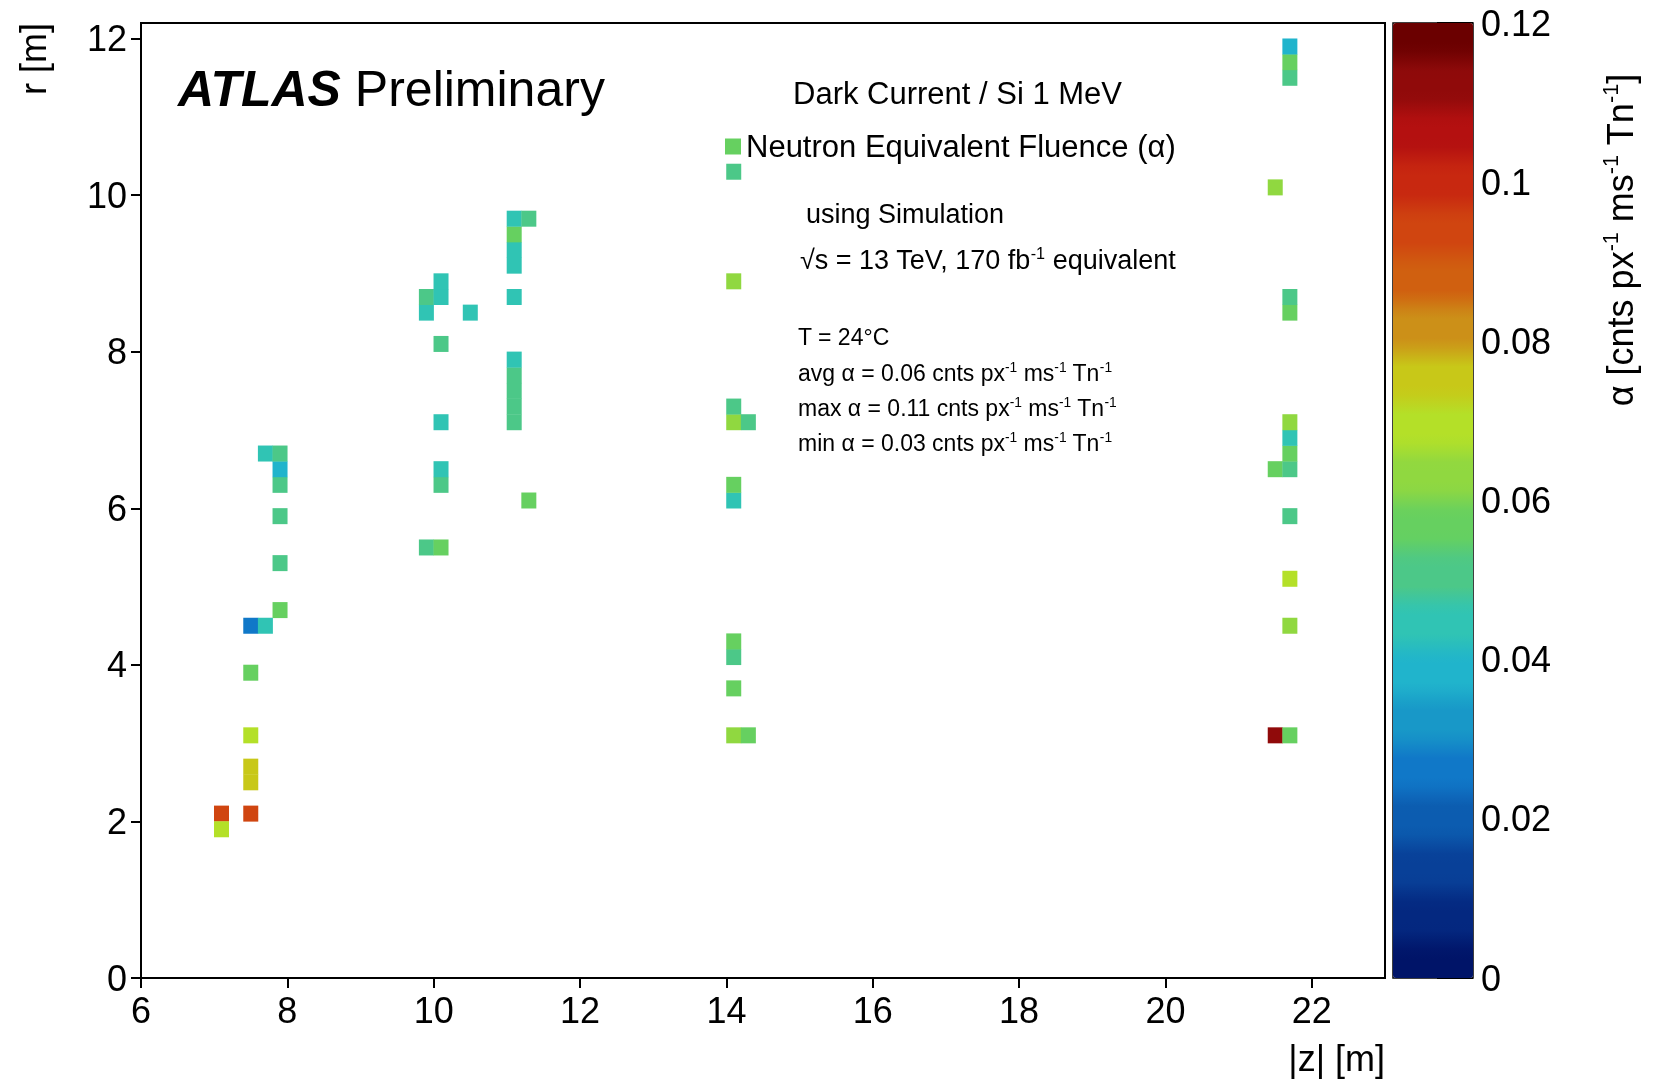 The width and height of the screenshot is (1663, 1088). What do you see at coordinates (1165, 1010) in the screenshot?
I see `x-tick-label: 20` at bounding box center [1165, 1010].